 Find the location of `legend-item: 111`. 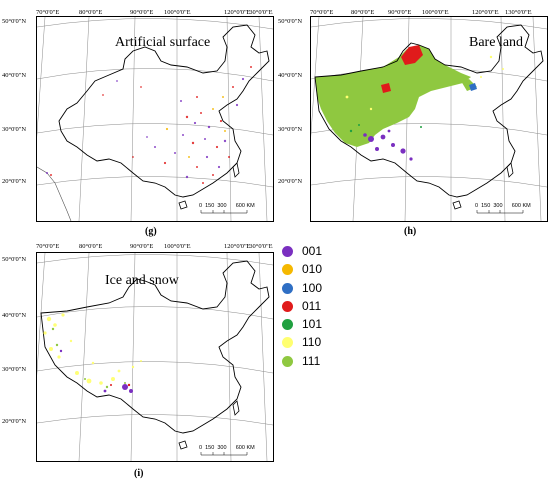

legend-item: 111 is located at coordinates (322, 363).